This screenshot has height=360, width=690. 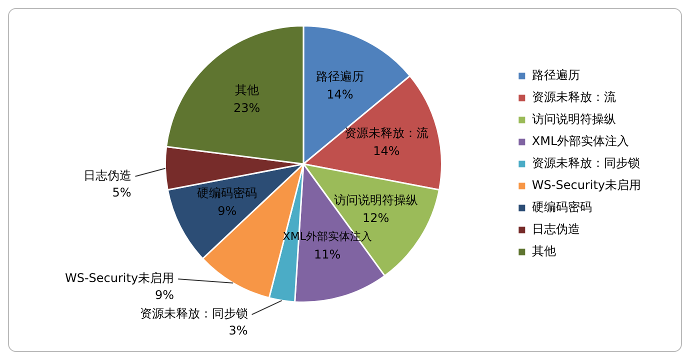 What do you see at coordinates (574, 119) in the screenshot?
I see `legend-label: 访问说明符操纵` at bounding box center [574, 119].